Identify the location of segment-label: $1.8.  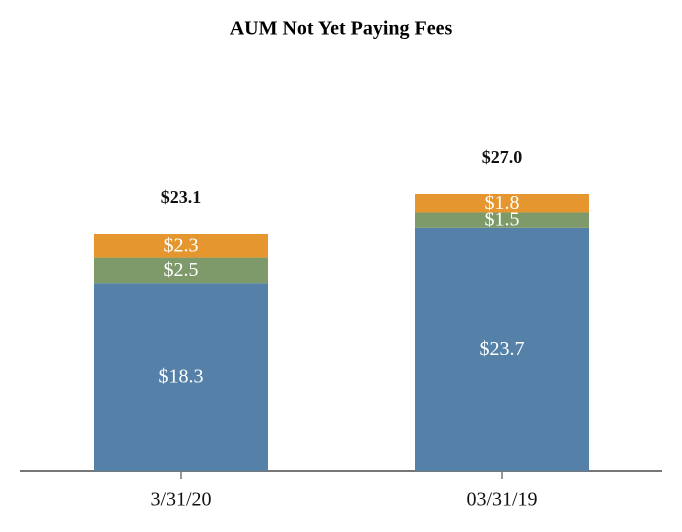
(502, 203).